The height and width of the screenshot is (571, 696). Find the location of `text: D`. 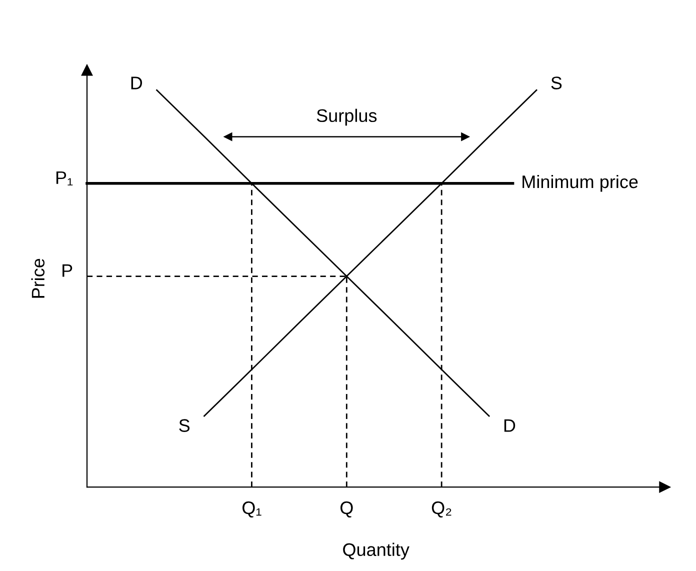

text: D is located at coordinates (510, 425).